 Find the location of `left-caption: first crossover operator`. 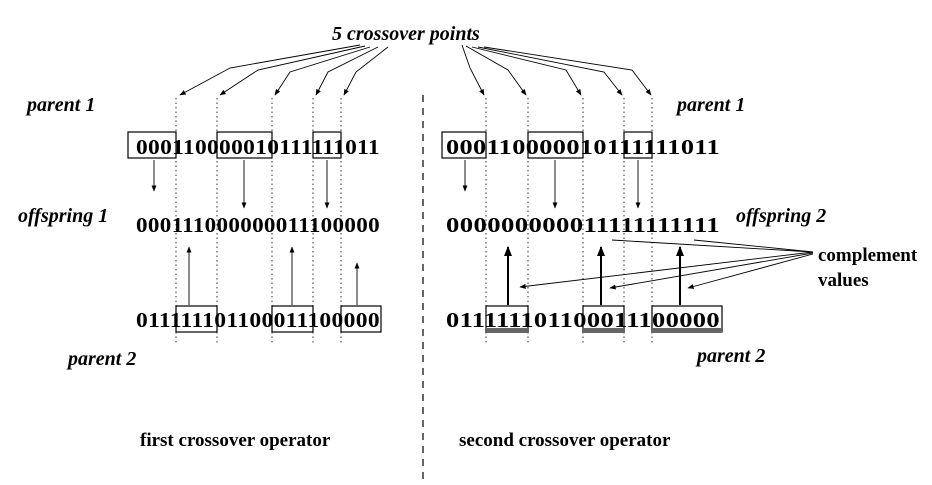

left-caption: first crossover operator is located at coordinates (235, 440).